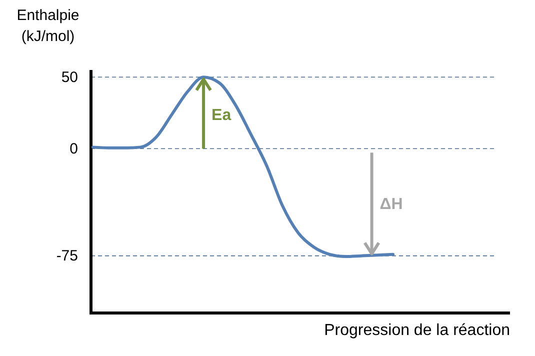 The height and width of the screenshot is (356, 535). Describe the element at coordinates (74, 149) in the screenshot. I see `y-tick-label: 0` at that location.